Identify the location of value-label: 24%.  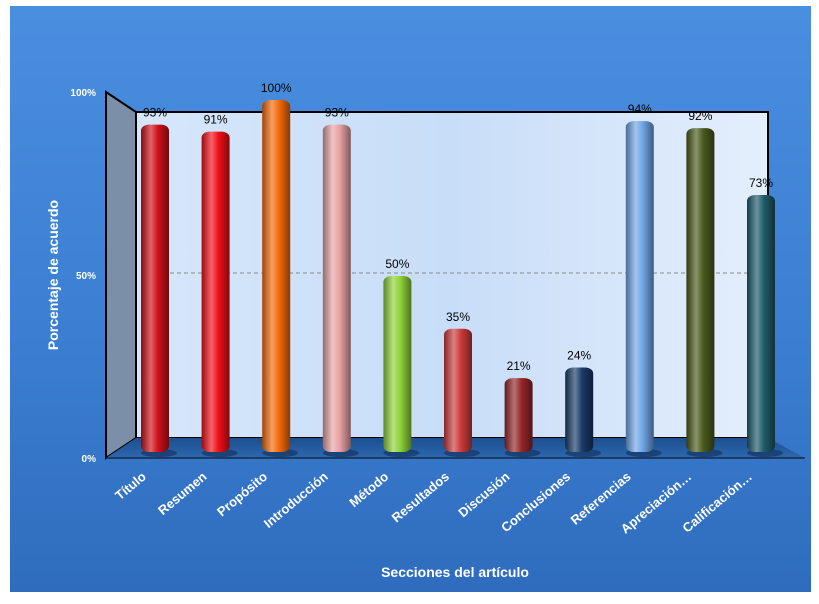
(579, 356).